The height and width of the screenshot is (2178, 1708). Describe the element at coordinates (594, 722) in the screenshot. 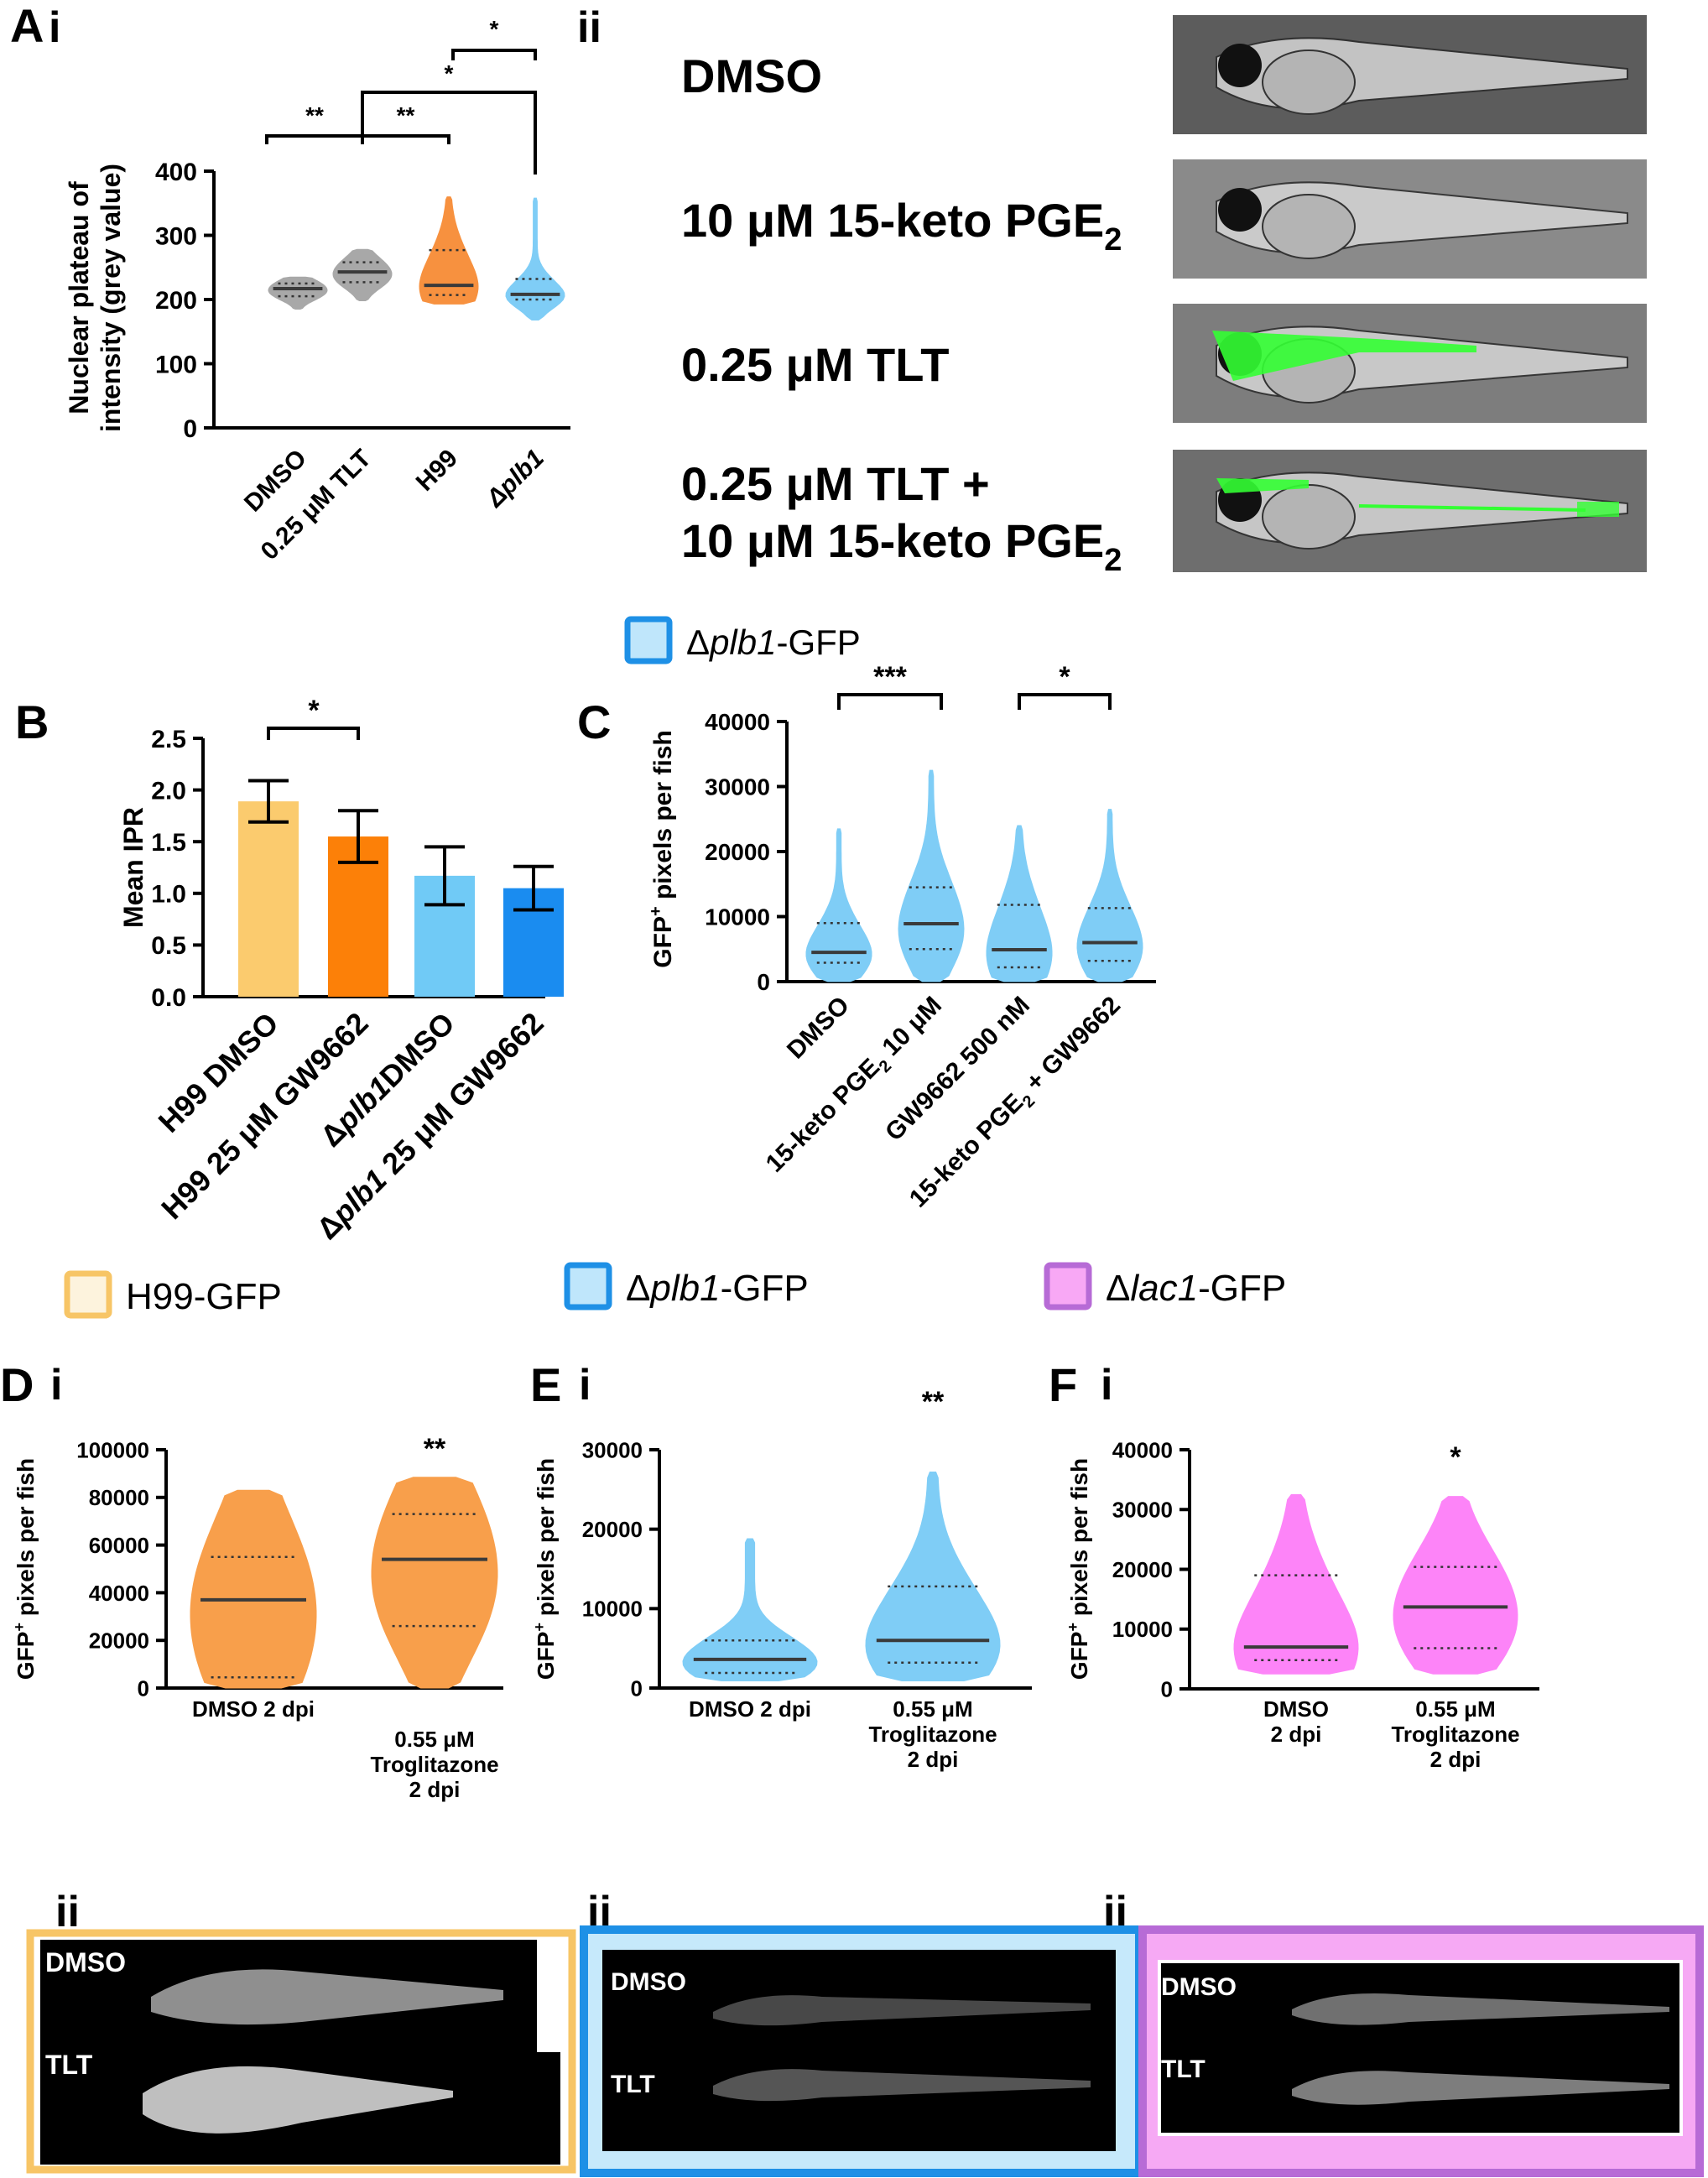

I see `panel-label-c: C` at that location.